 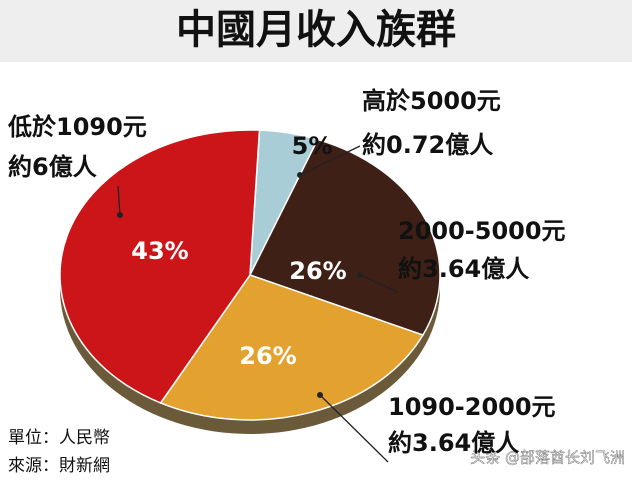 I want to click on category-sublabel: 約6億人, so click(x=52, y=167).